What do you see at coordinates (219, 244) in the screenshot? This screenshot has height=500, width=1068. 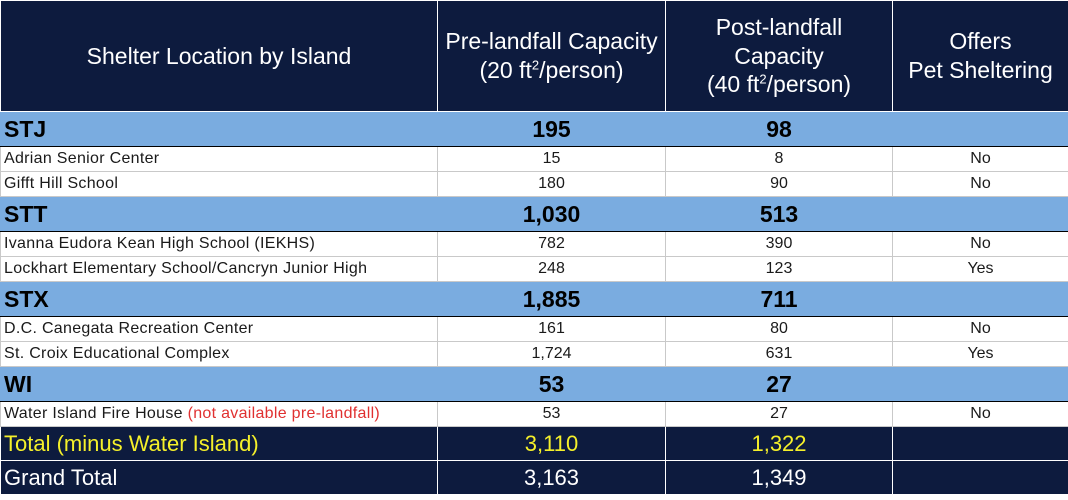 I see `shelter-name: Ivanna Eudora Kean High School (IEKHS)` at bounding box center [219, 244].